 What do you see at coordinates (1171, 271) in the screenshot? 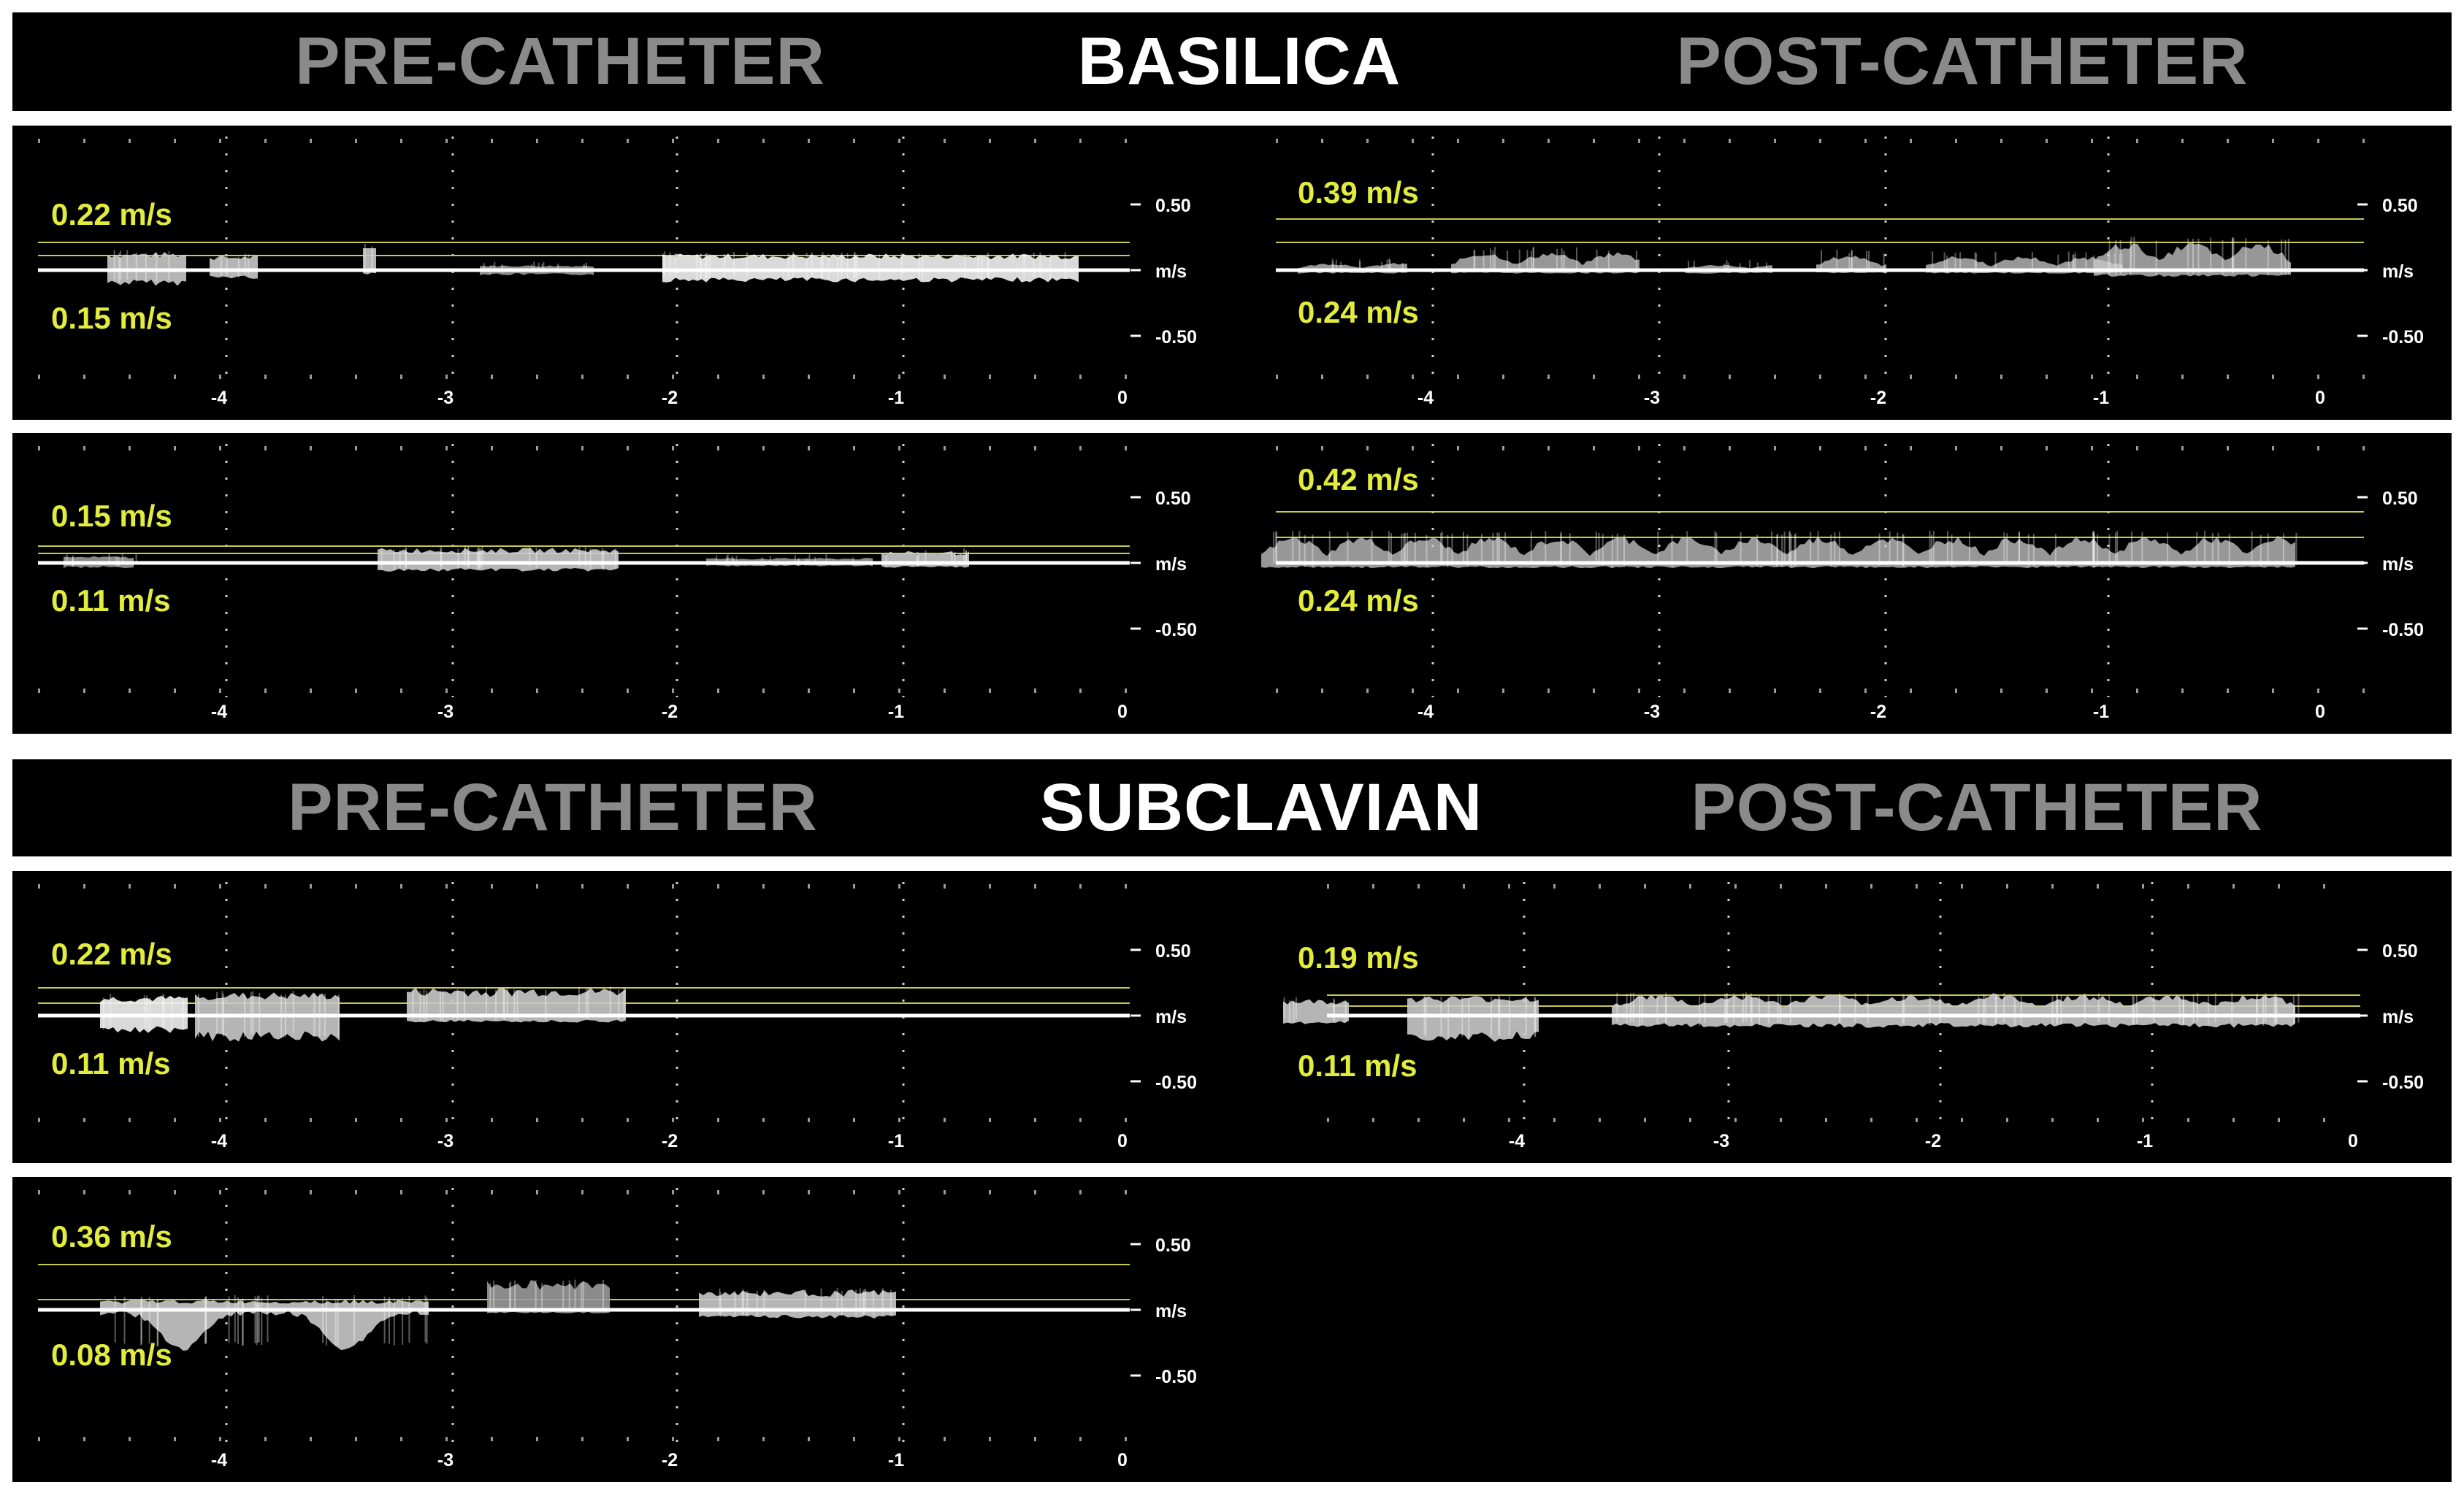
I see `y-tick-label-unit: m/s` at bounding box center [1171, 271].